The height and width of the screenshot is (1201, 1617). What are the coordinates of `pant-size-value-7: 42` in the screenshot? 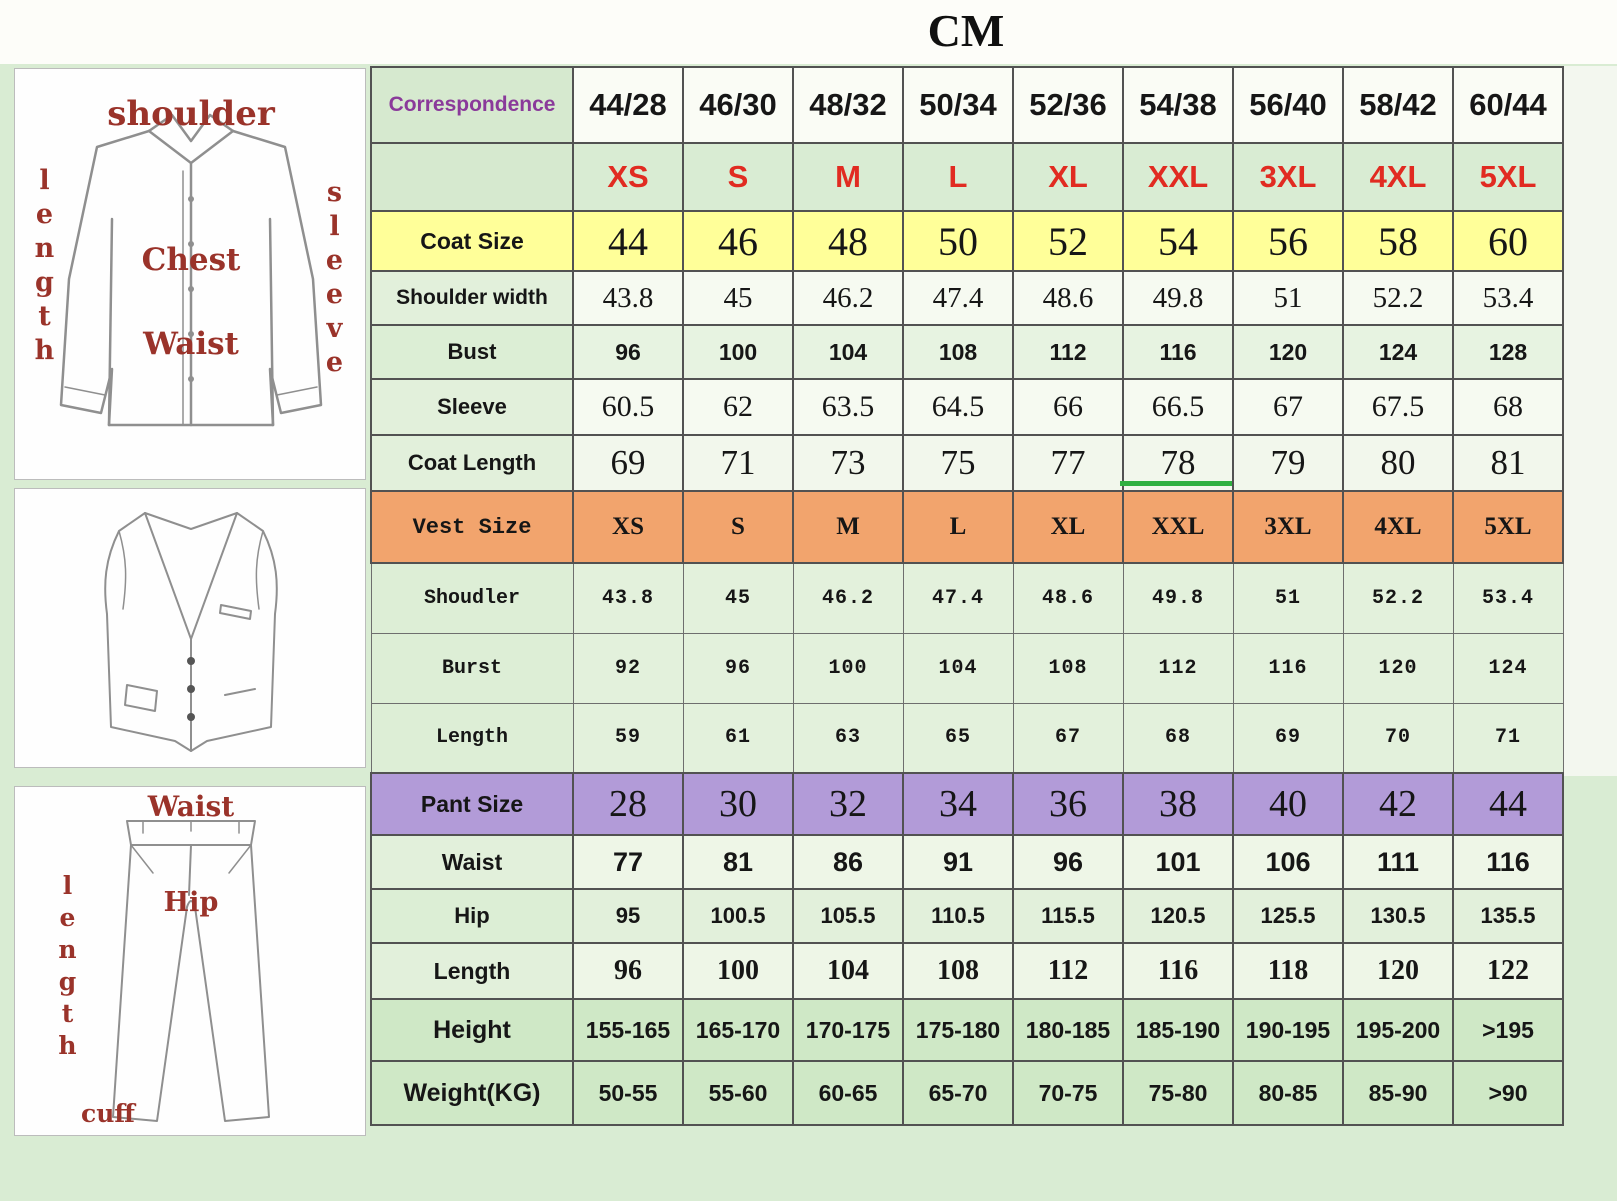 It's located at (1398, 804).